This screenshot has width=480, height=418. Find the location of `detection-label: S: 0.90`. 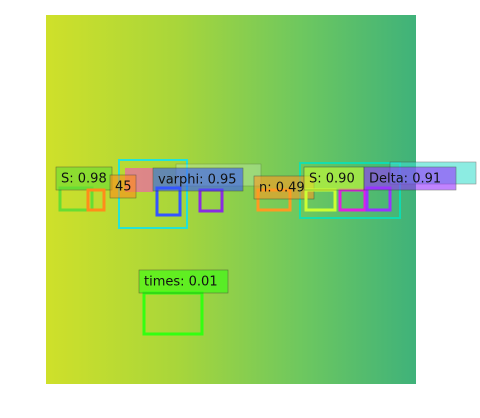

detection-label: S: 0.90 is located at coordinates (332, 179).